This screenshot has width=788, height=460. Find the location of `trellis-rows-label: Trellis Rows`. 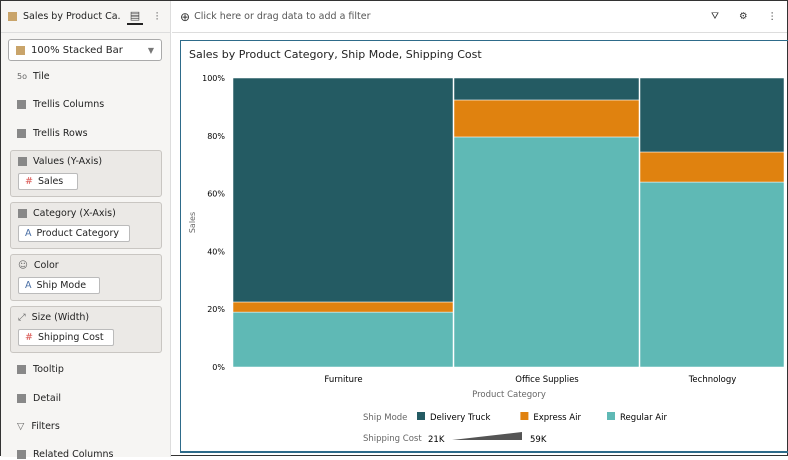

trellis-rows-label: Trellis Rows is located at coordinates (60, 133).